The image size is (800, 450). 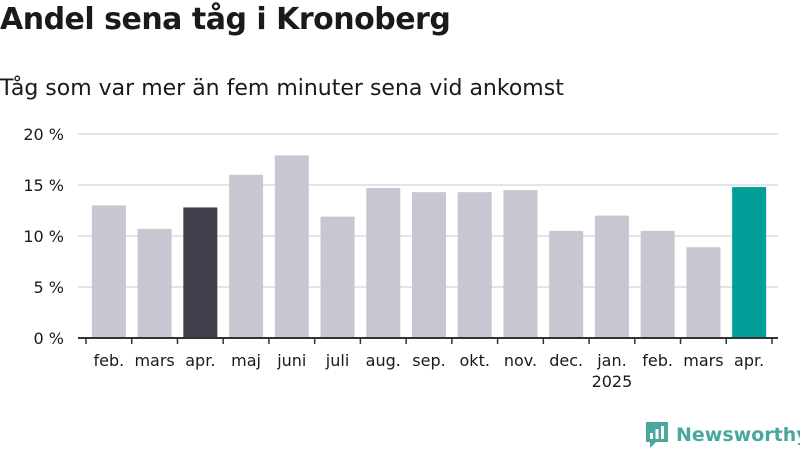 What do you see at coordinates (43, 185) in the screenshot?
I see `y-tick-label: 15 %` at bounding box center [43, 185].